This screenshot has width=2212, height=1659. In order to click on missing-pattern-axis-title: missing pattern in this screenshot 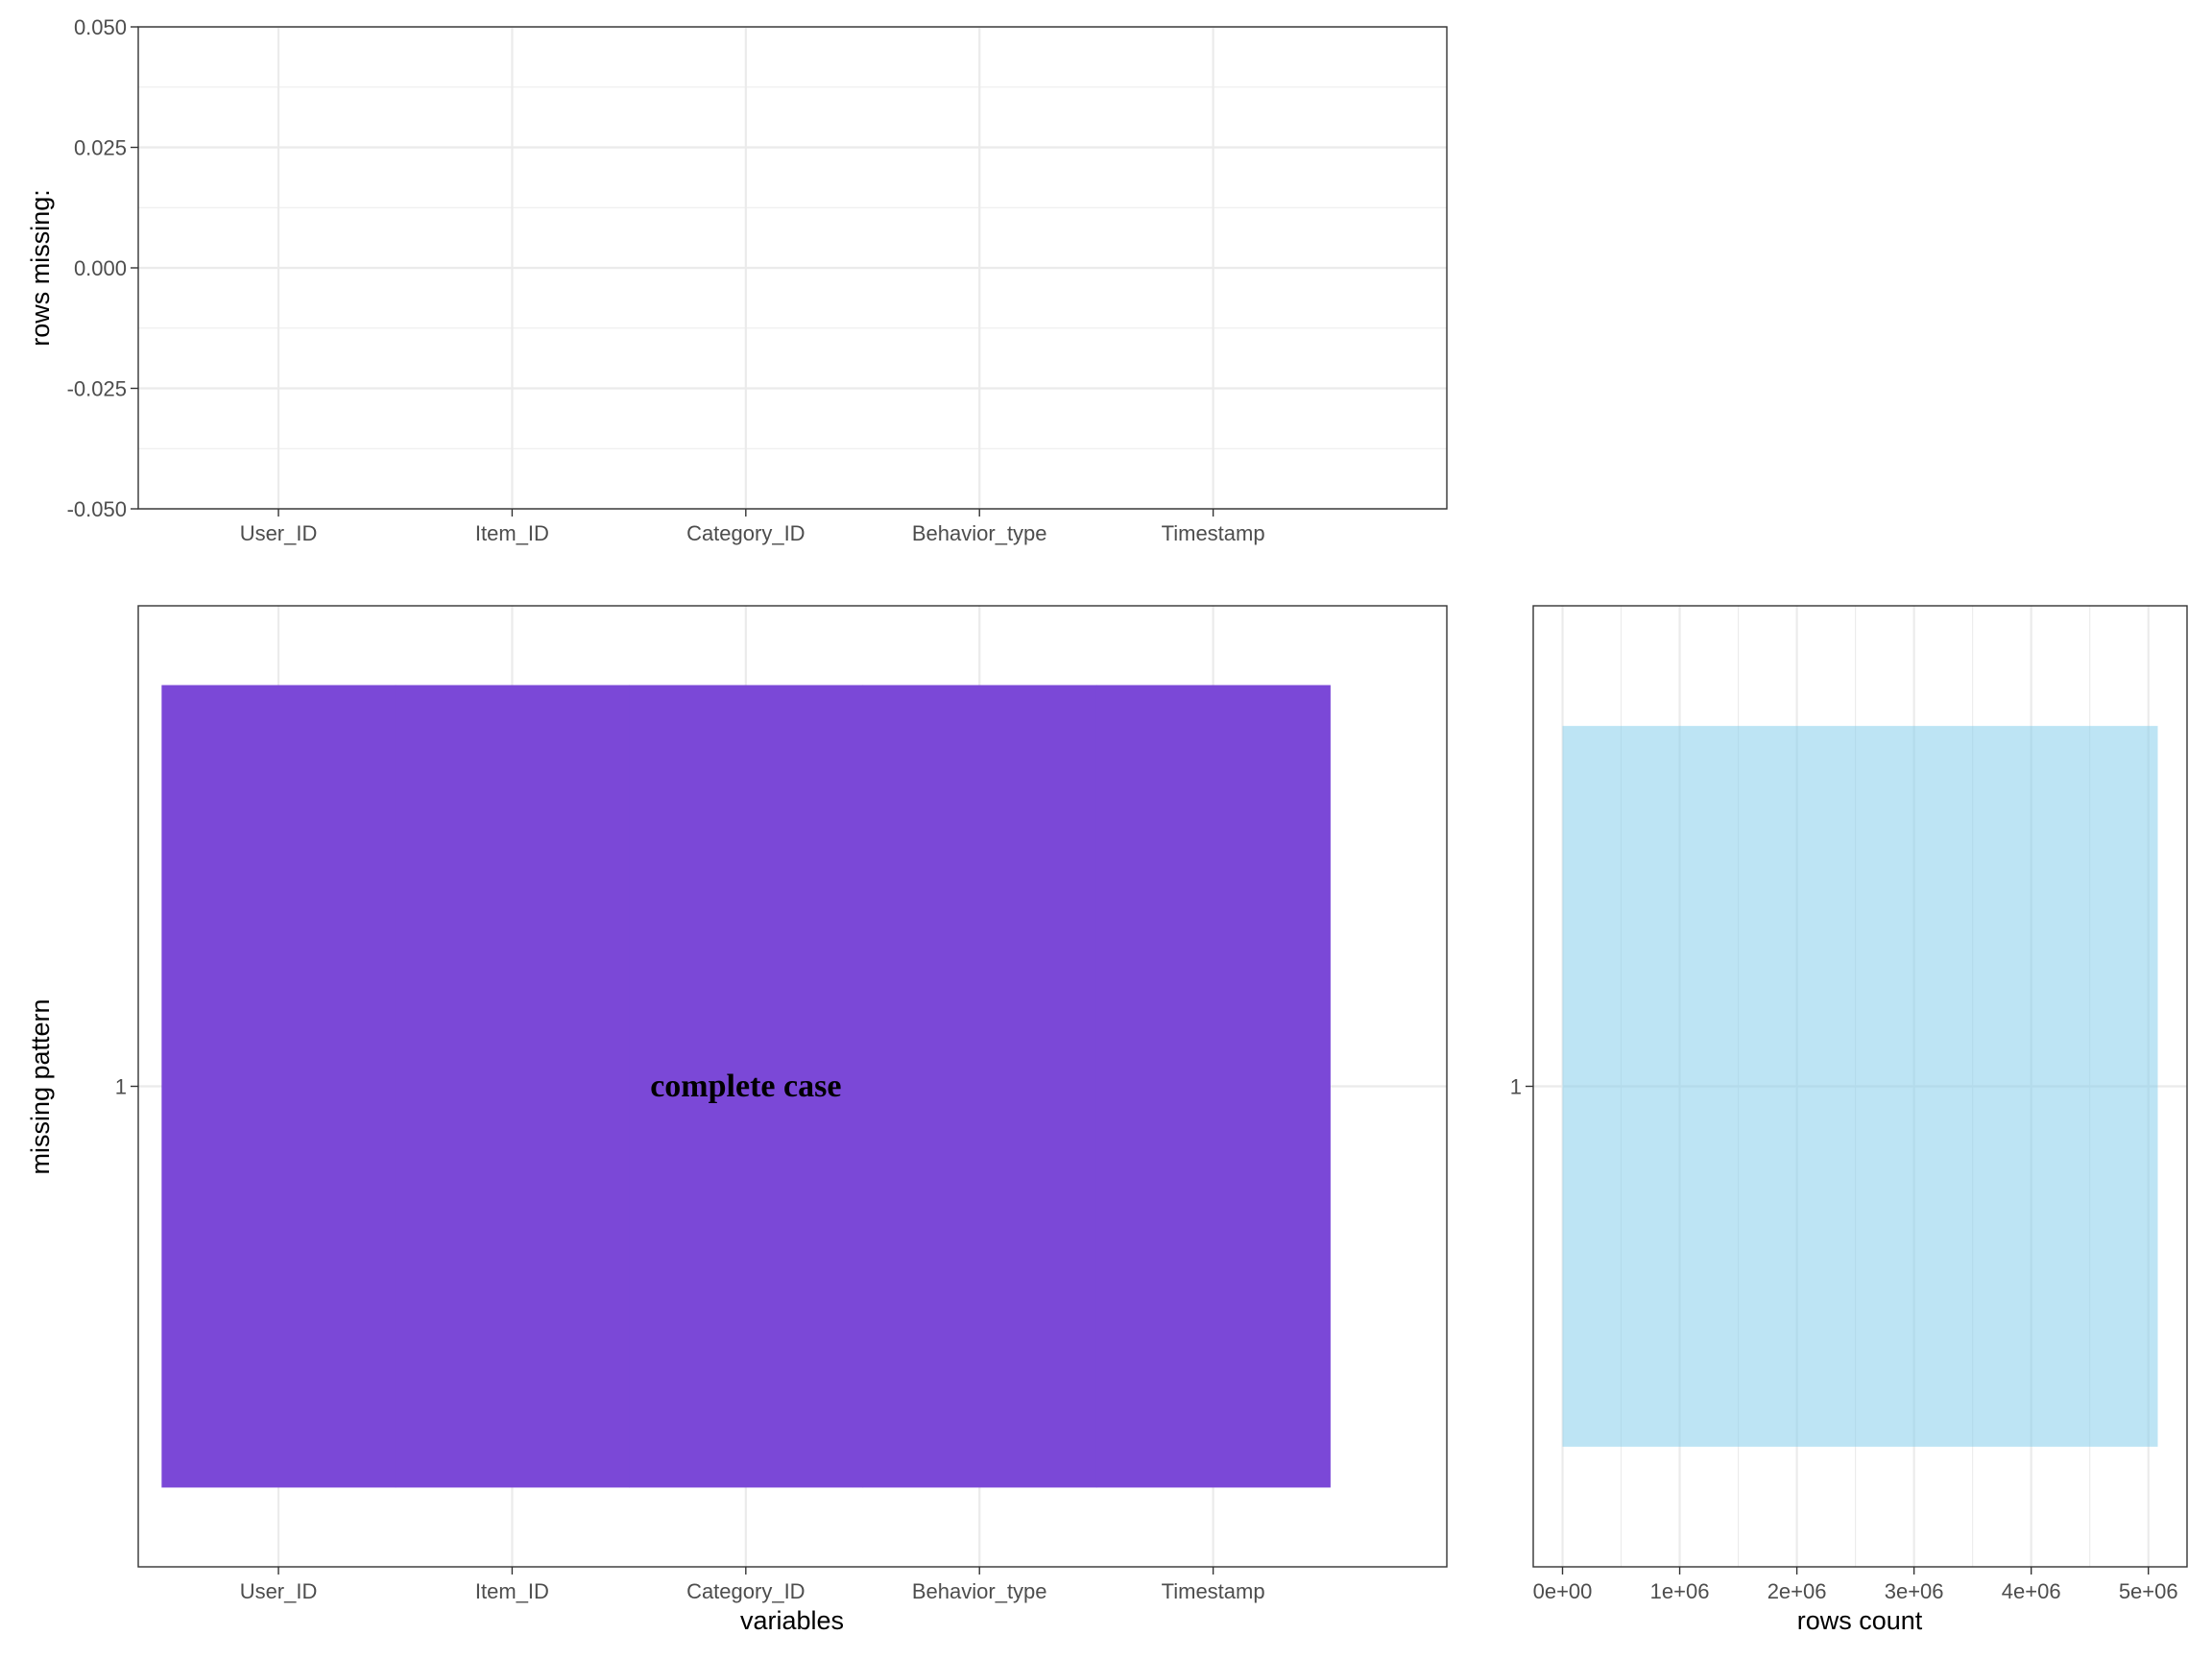, I will do `click(41, 1086)`.